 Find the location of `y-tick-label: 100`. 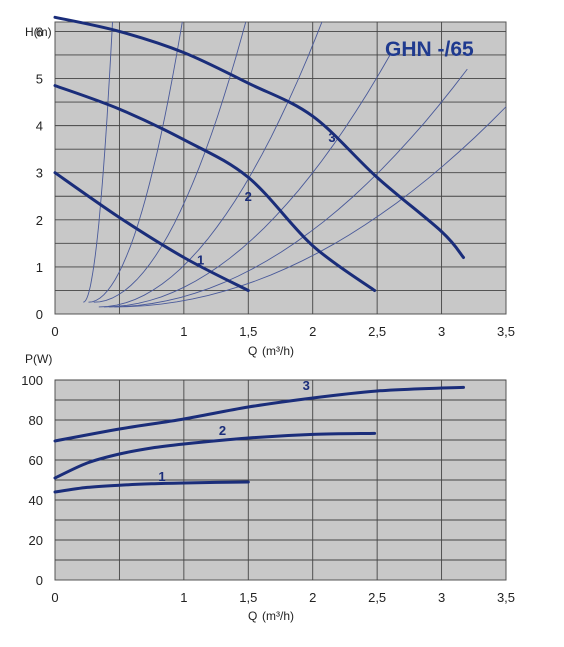

y-tick-label: 100 is located at coordinates (32, 380).